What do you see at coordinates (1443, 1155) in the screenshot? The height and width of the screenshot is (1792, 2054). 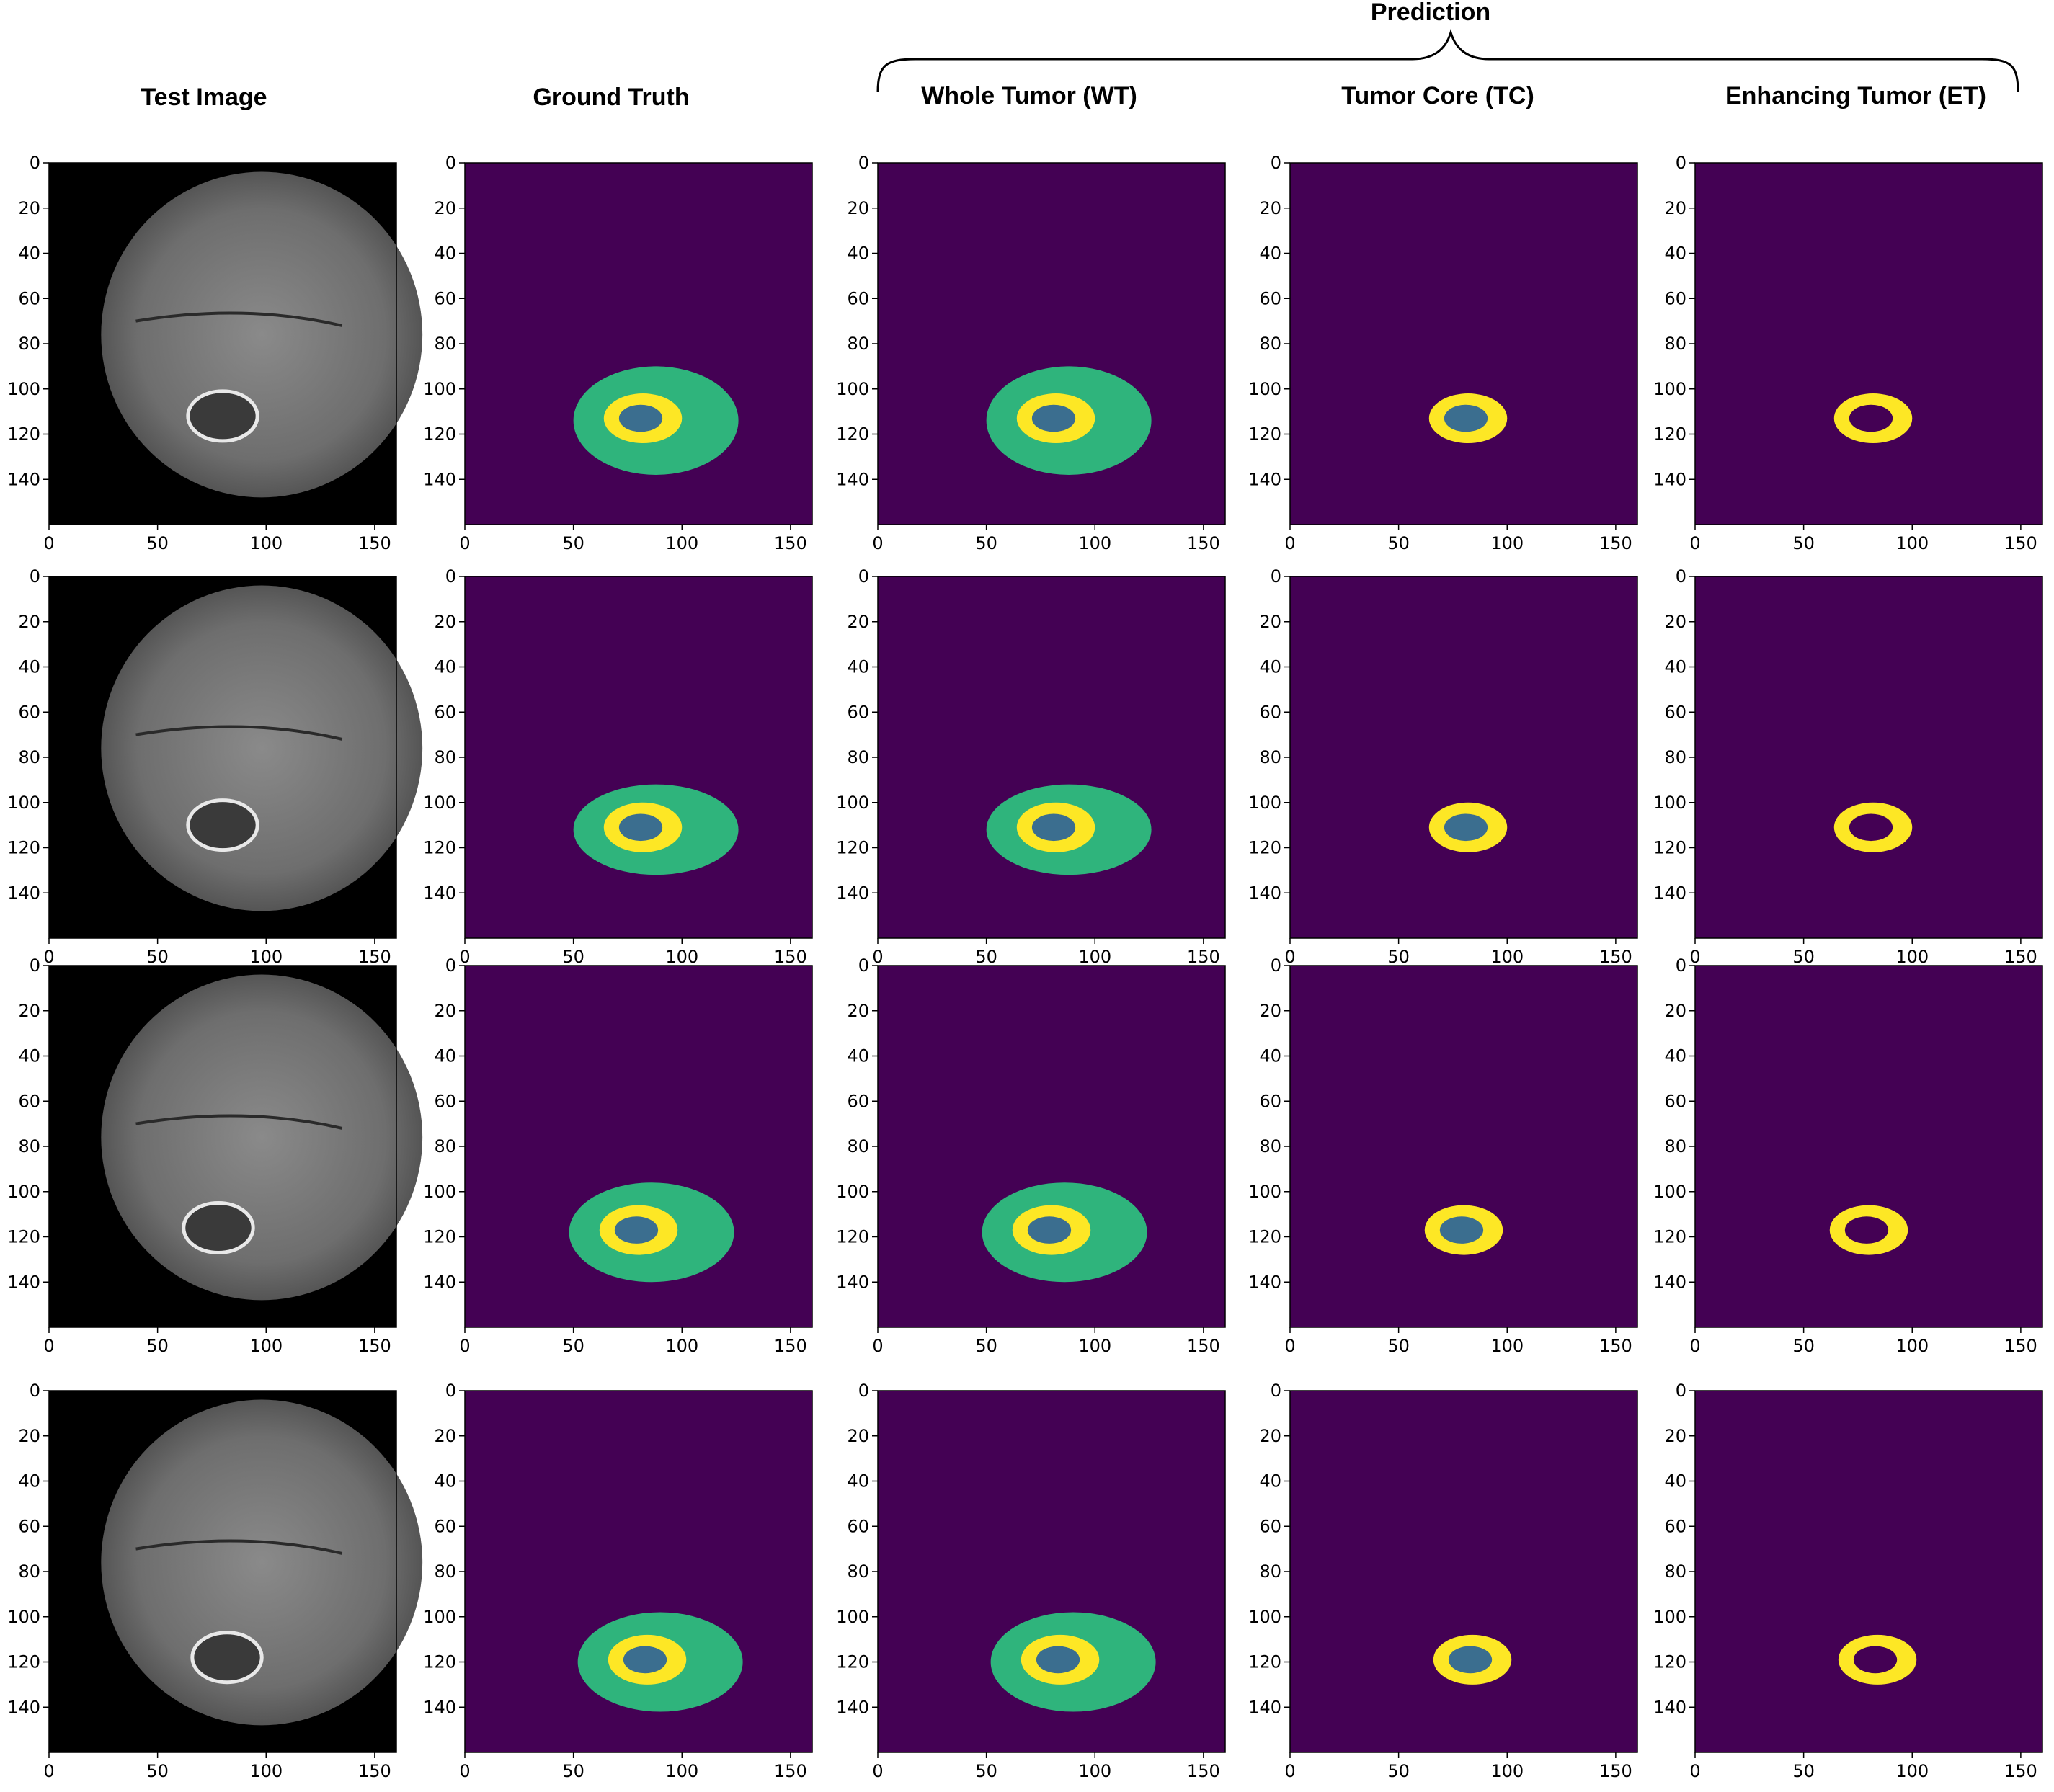 I see `panel-tc-row-3: 0 20 40 60 80 100 120 140 0 50 100 150` at bounding box center [1443, 1155].